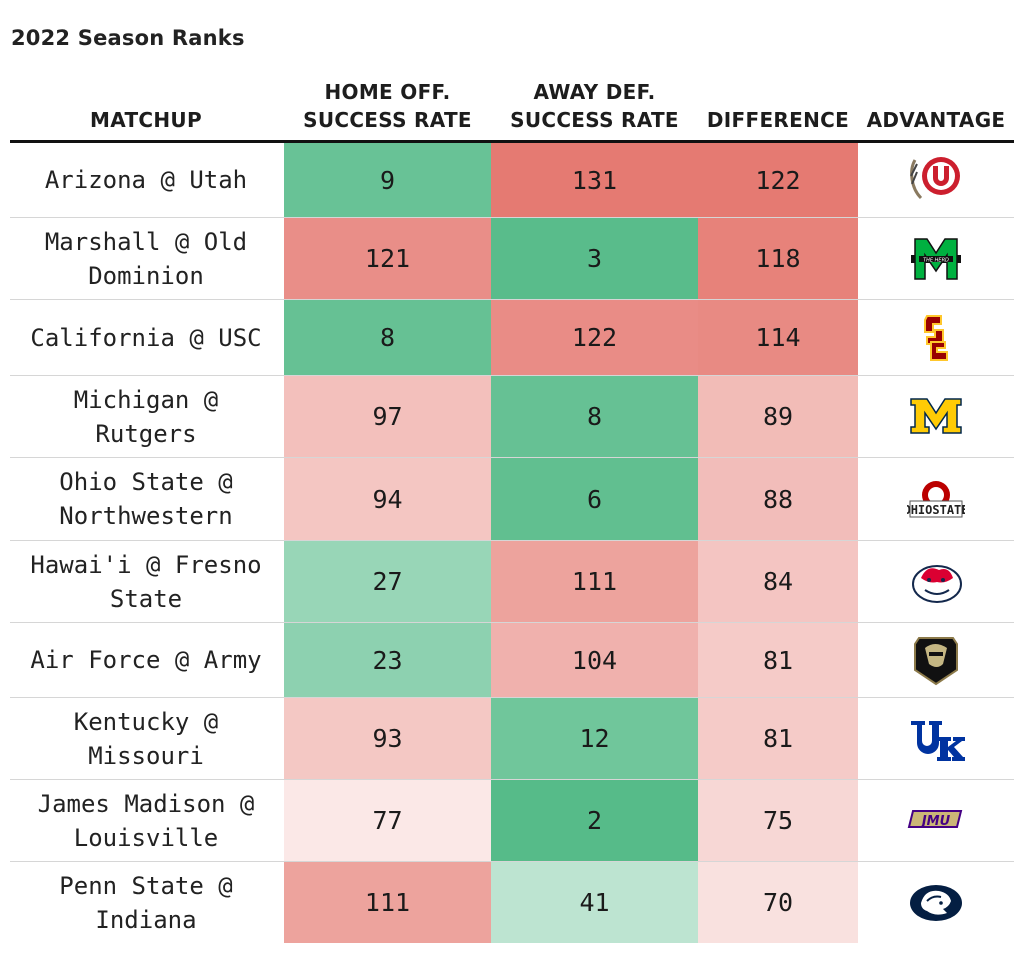 This screenshot has height=956, width=1024. I want to click on matchup-cell: California @ USC, so click(146, 337).